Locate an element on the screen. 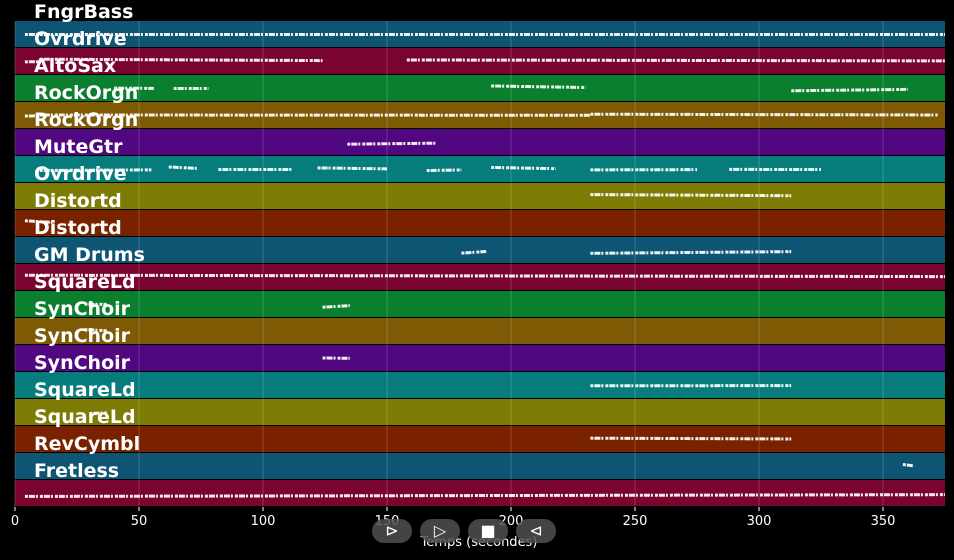 The width and height of the screenshot is (954, 560). track-label: GM Drums is located at coordinates (89, 255).